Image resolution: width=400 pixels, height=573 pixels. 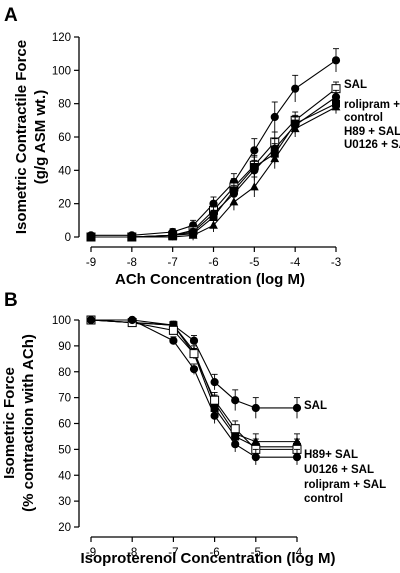 What do you see at coordinates (64, 450) in the screenshot?
I see `panel-b-y-tick-label: 50` at bounding box center [64, 450].